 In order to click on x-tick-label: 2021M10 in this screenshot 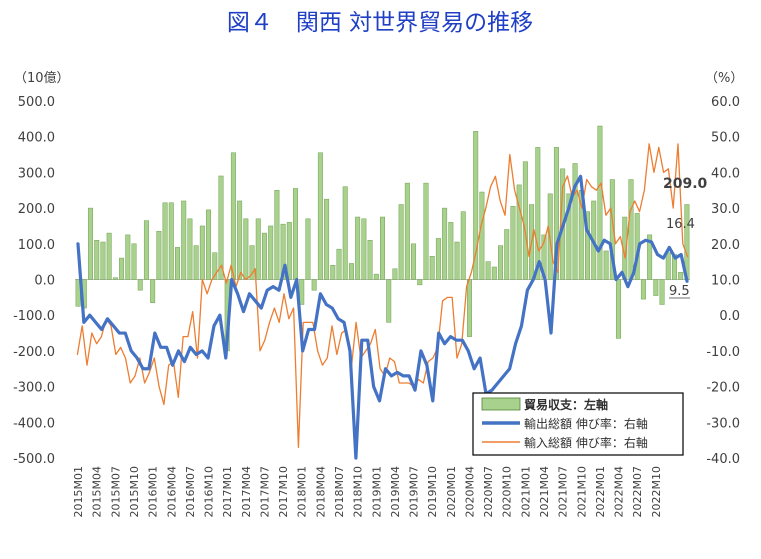, I will do `click(581, 491)`.